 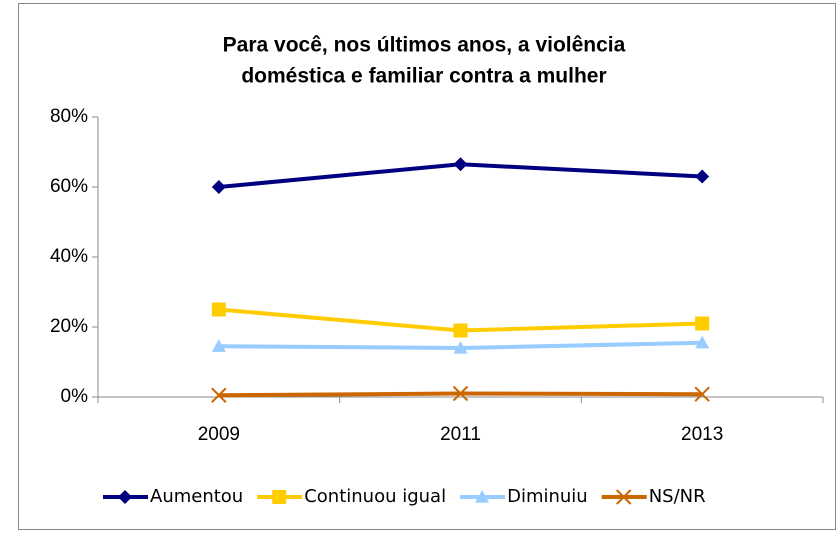 What do you see at coordinates (460, 434) in the screenshot?
I see `x-tick-label: 2011` at bounding box center [460, 434].